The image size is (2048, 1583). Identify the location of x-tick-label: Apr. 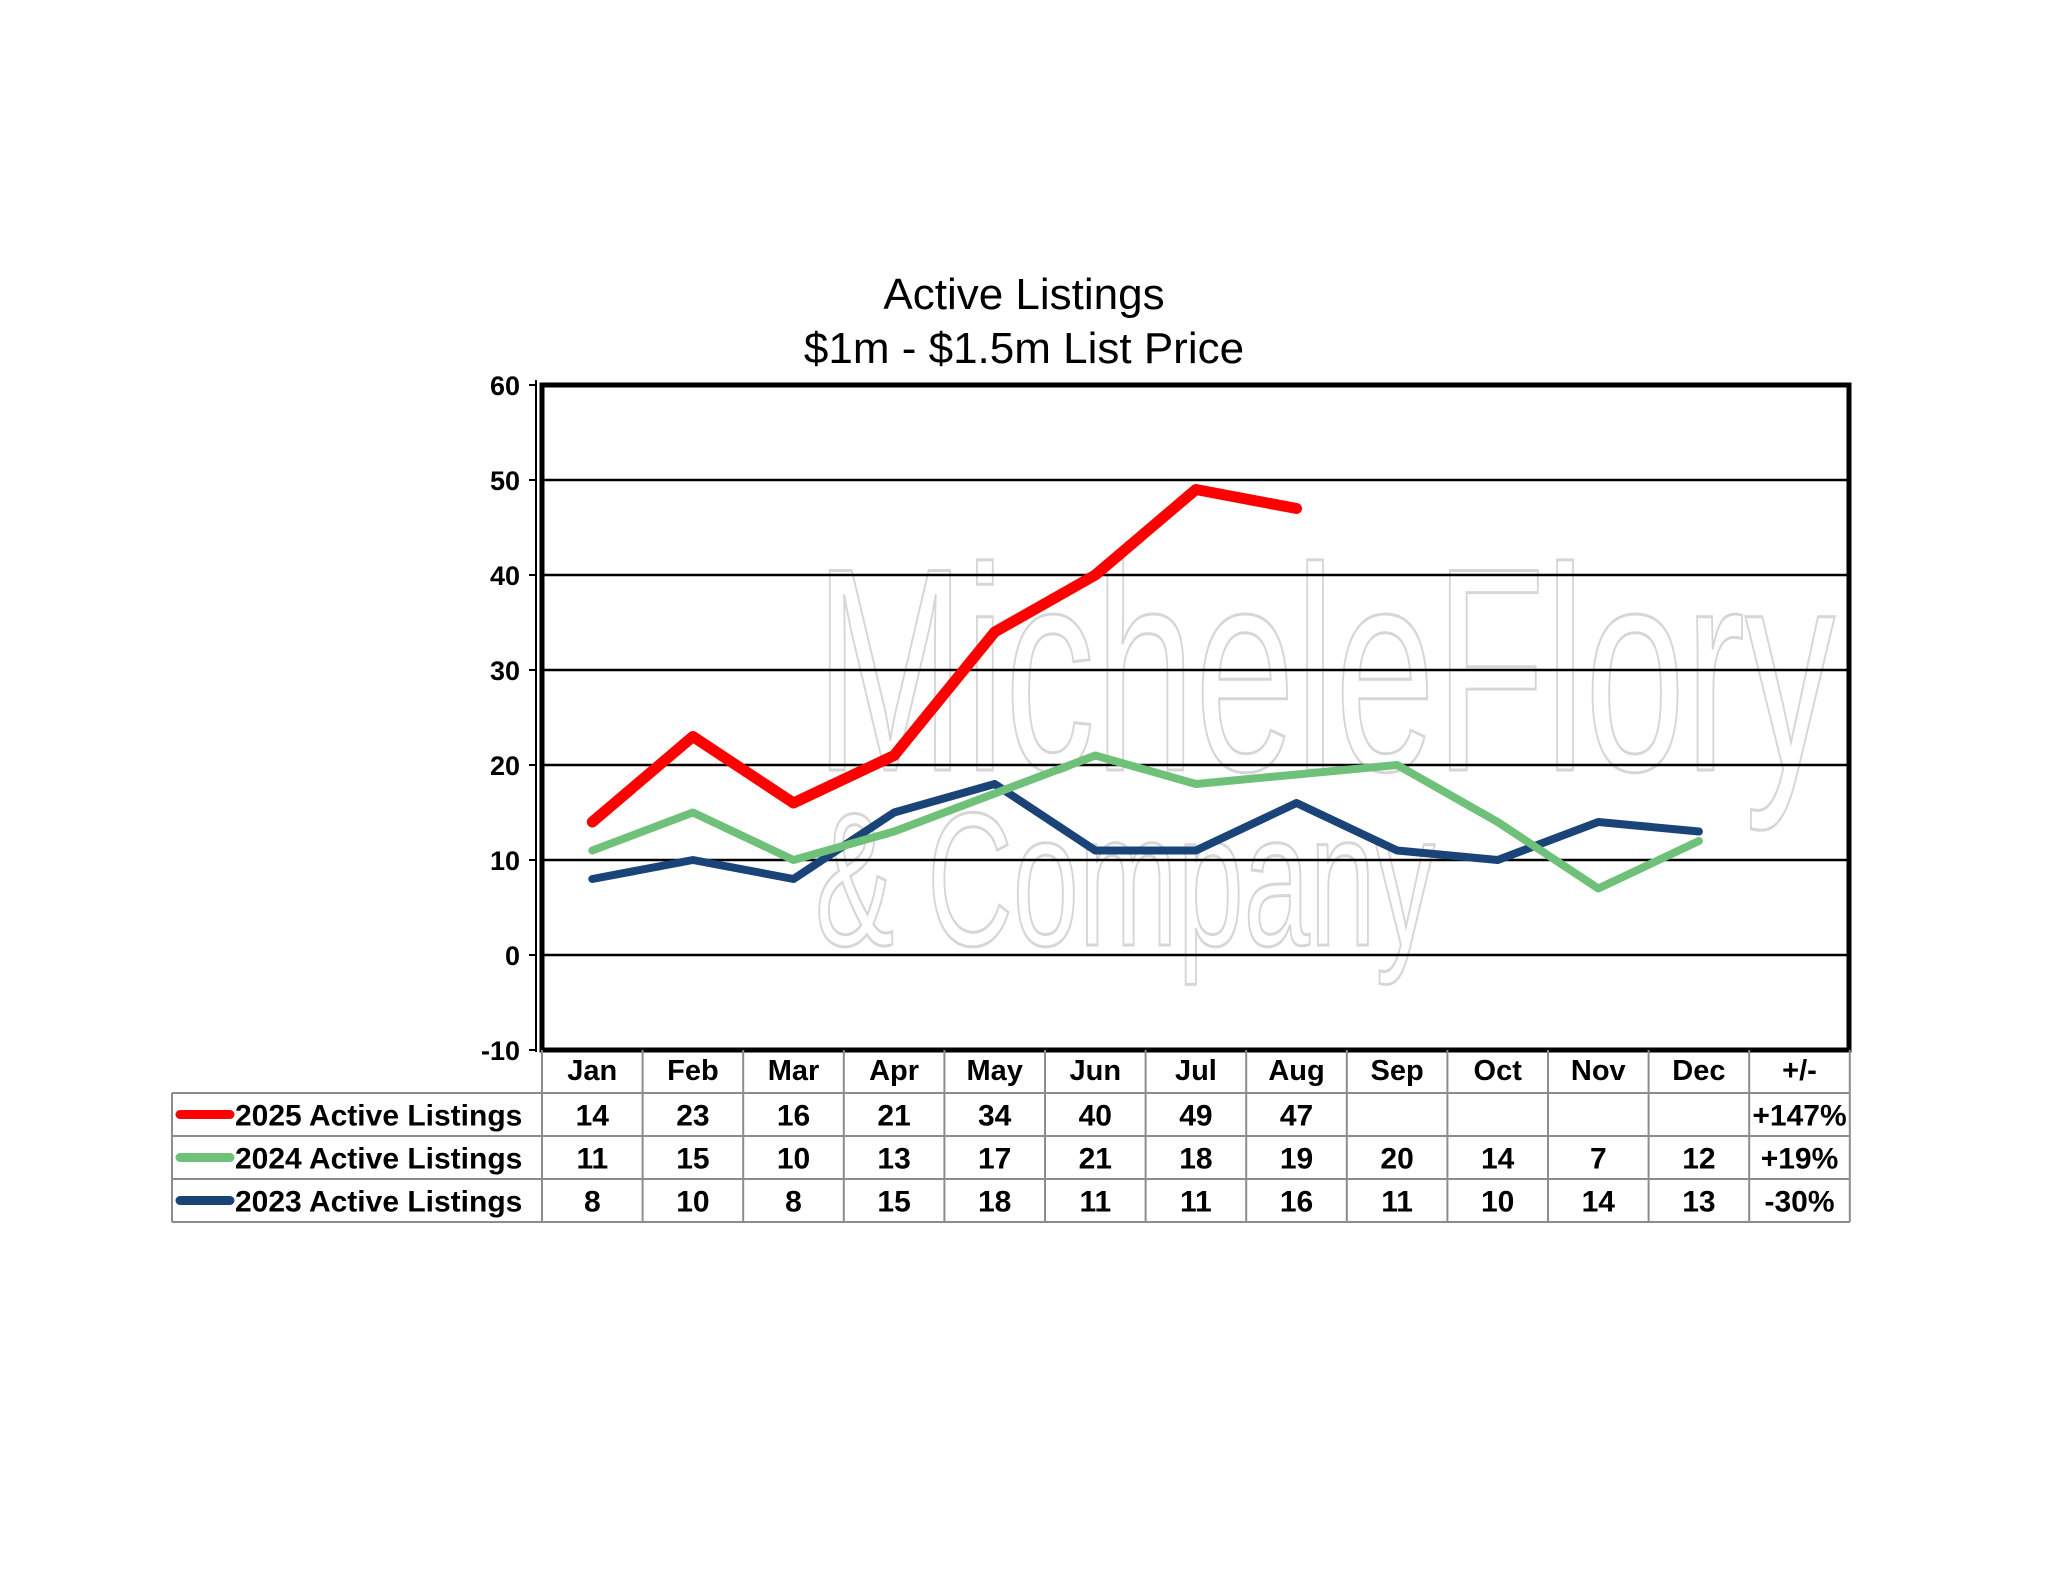
(894, 1071).